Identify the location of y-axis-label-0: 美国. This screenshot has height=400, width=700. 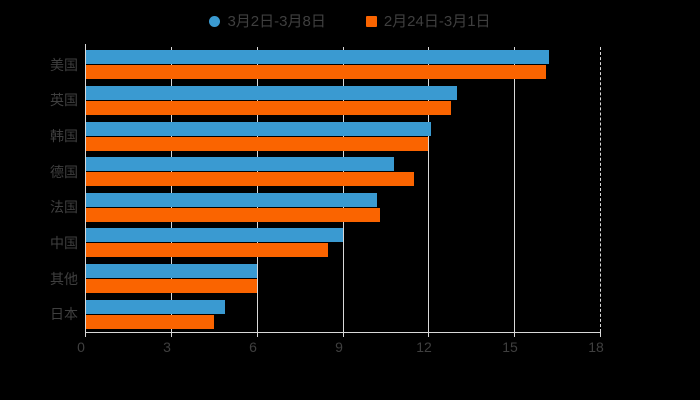
(64, 64).